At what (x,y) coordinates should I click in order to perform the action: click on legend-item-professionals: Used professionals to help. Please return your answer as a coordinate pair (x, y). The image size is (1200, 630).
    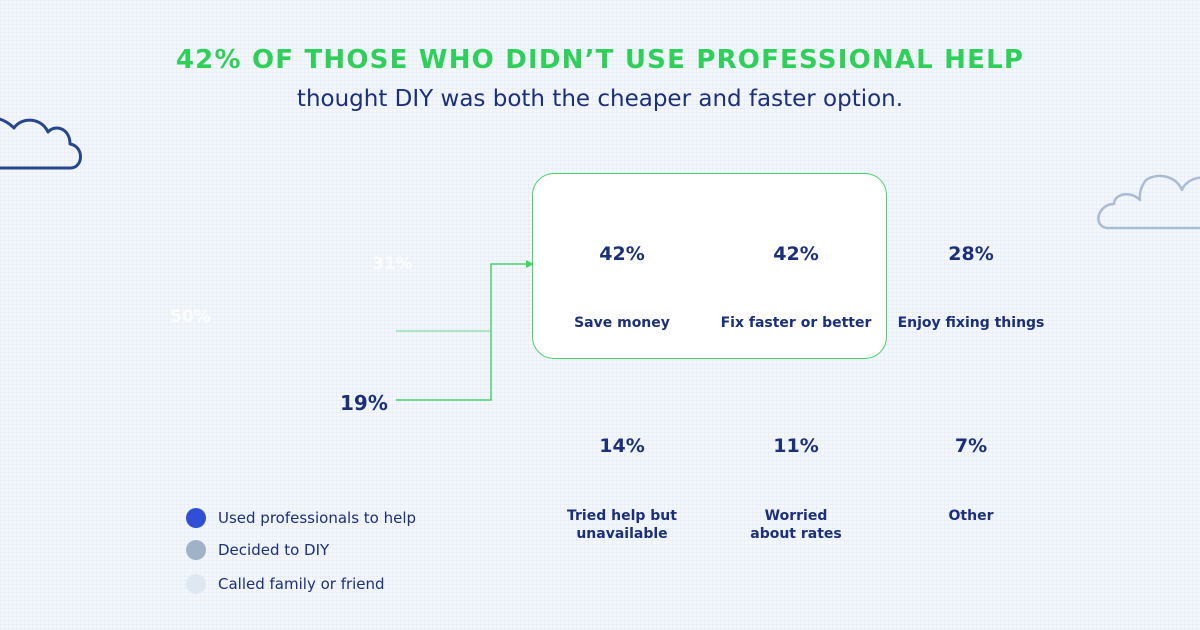
    Looking at the image, I should click on (301, 518).